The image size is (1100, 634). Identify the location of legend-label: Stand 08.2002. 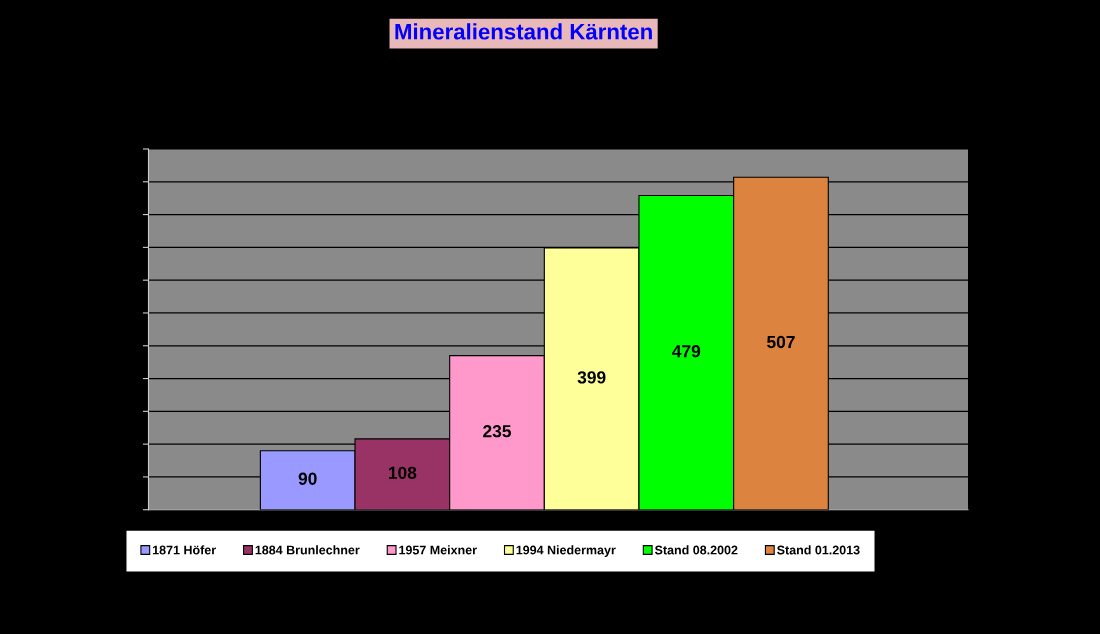
(696, 550).